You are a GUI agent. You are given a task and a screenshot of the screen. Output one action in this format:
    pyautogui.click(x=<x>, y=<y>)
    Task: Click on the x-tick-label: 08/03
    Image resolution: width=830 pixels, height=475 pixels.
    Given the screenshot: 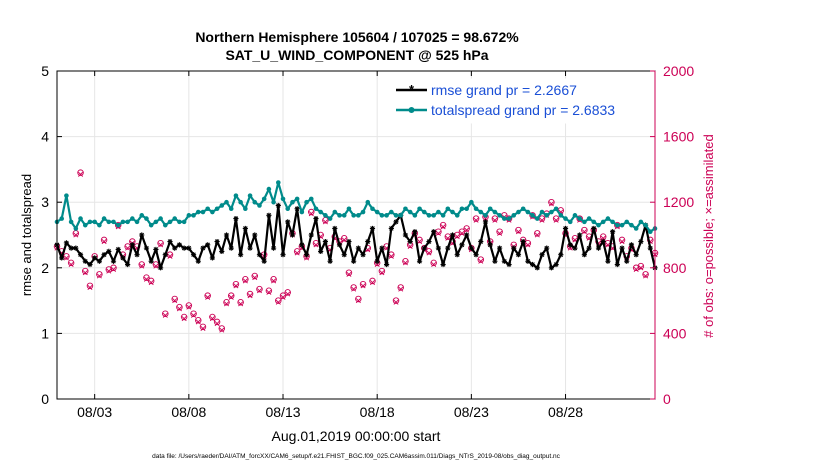 What is the action you would take?
    pyautogui.click(x=94, y=412)
    